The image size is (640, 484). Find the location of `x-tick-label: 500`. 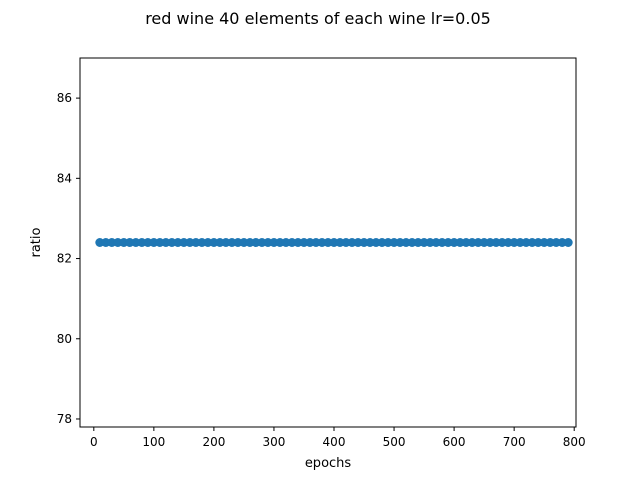

x-tick-label: 500 is located at coordinates (394, 442).